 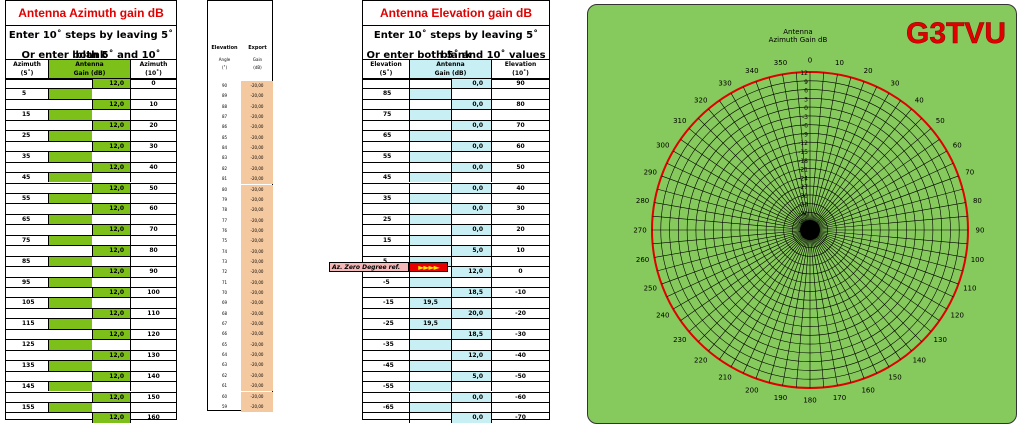 What do you see at coordinates (387, 157) in the screenshot?
I see `elevation-5-cell: 55` at bounding box center [387, 157].